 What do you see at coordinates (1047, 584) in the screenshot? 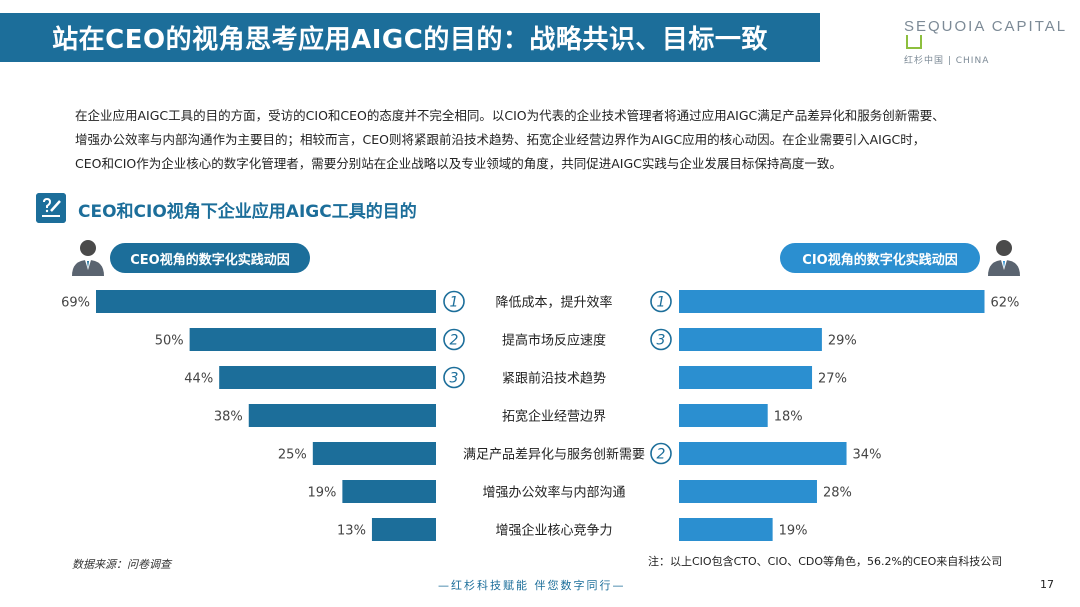
I see `page-number: 17` at bounding box center [1047, 584].